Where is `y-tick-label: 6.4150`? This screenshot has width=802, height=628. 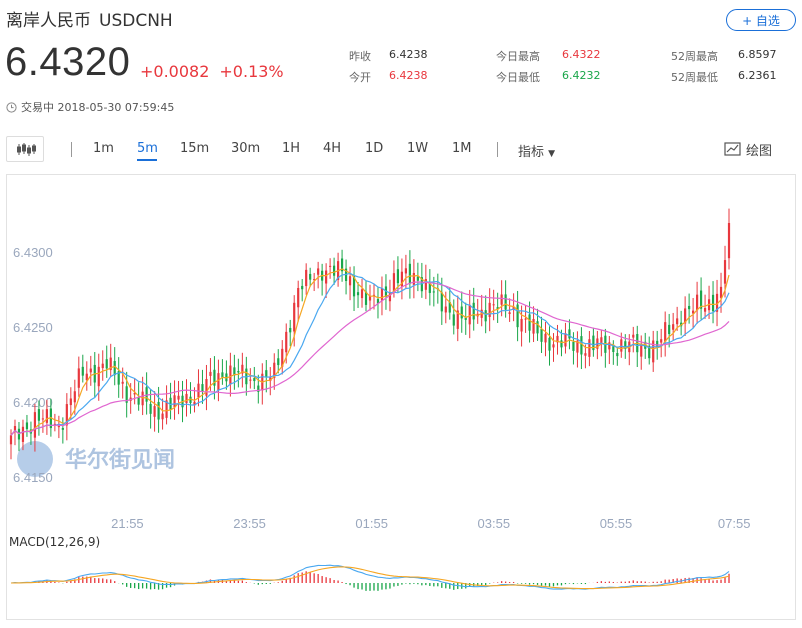
y-tick-label: 6.4150 is located at coordinates (33, 477).